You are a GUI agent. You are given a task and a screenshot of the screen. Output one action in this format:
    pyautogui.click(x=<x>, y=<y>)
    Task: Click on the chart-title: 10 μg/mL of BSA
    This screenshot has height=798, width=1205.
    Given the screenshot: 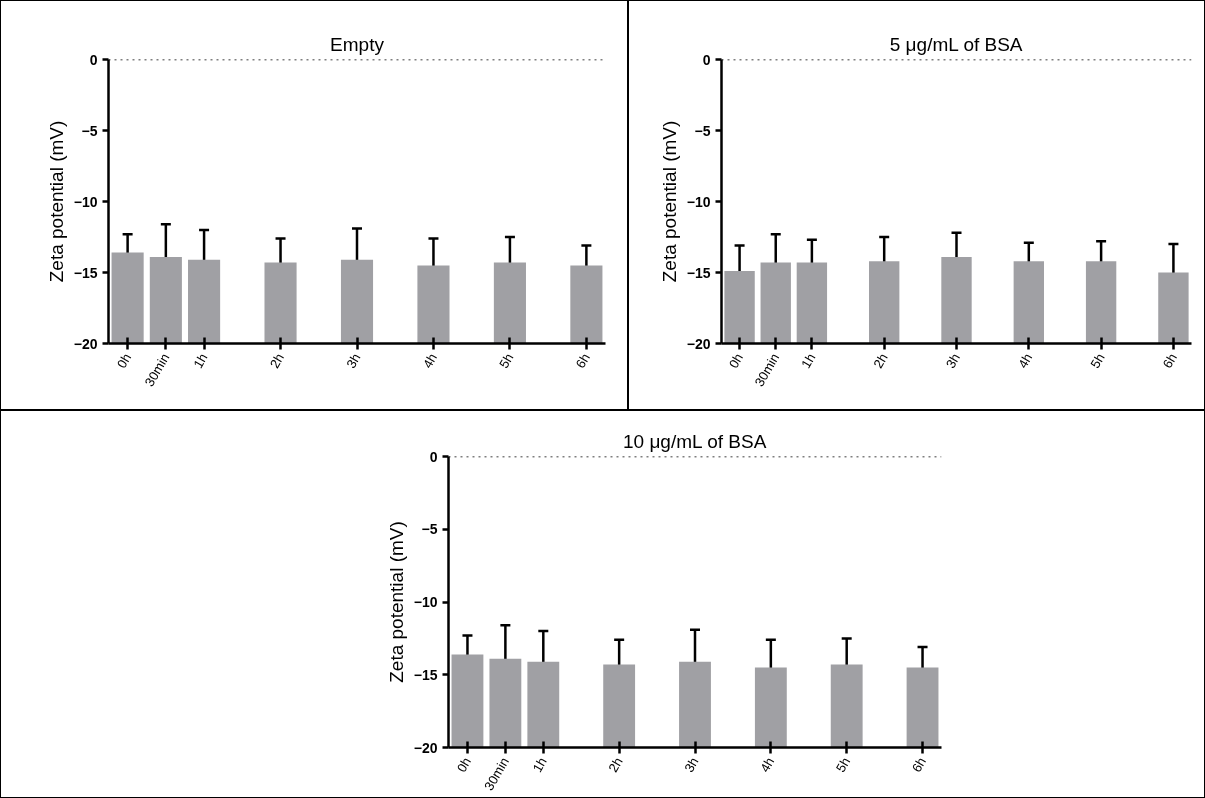 What is the action you would take?
    pyautogui.click(x=694, y=441)
    